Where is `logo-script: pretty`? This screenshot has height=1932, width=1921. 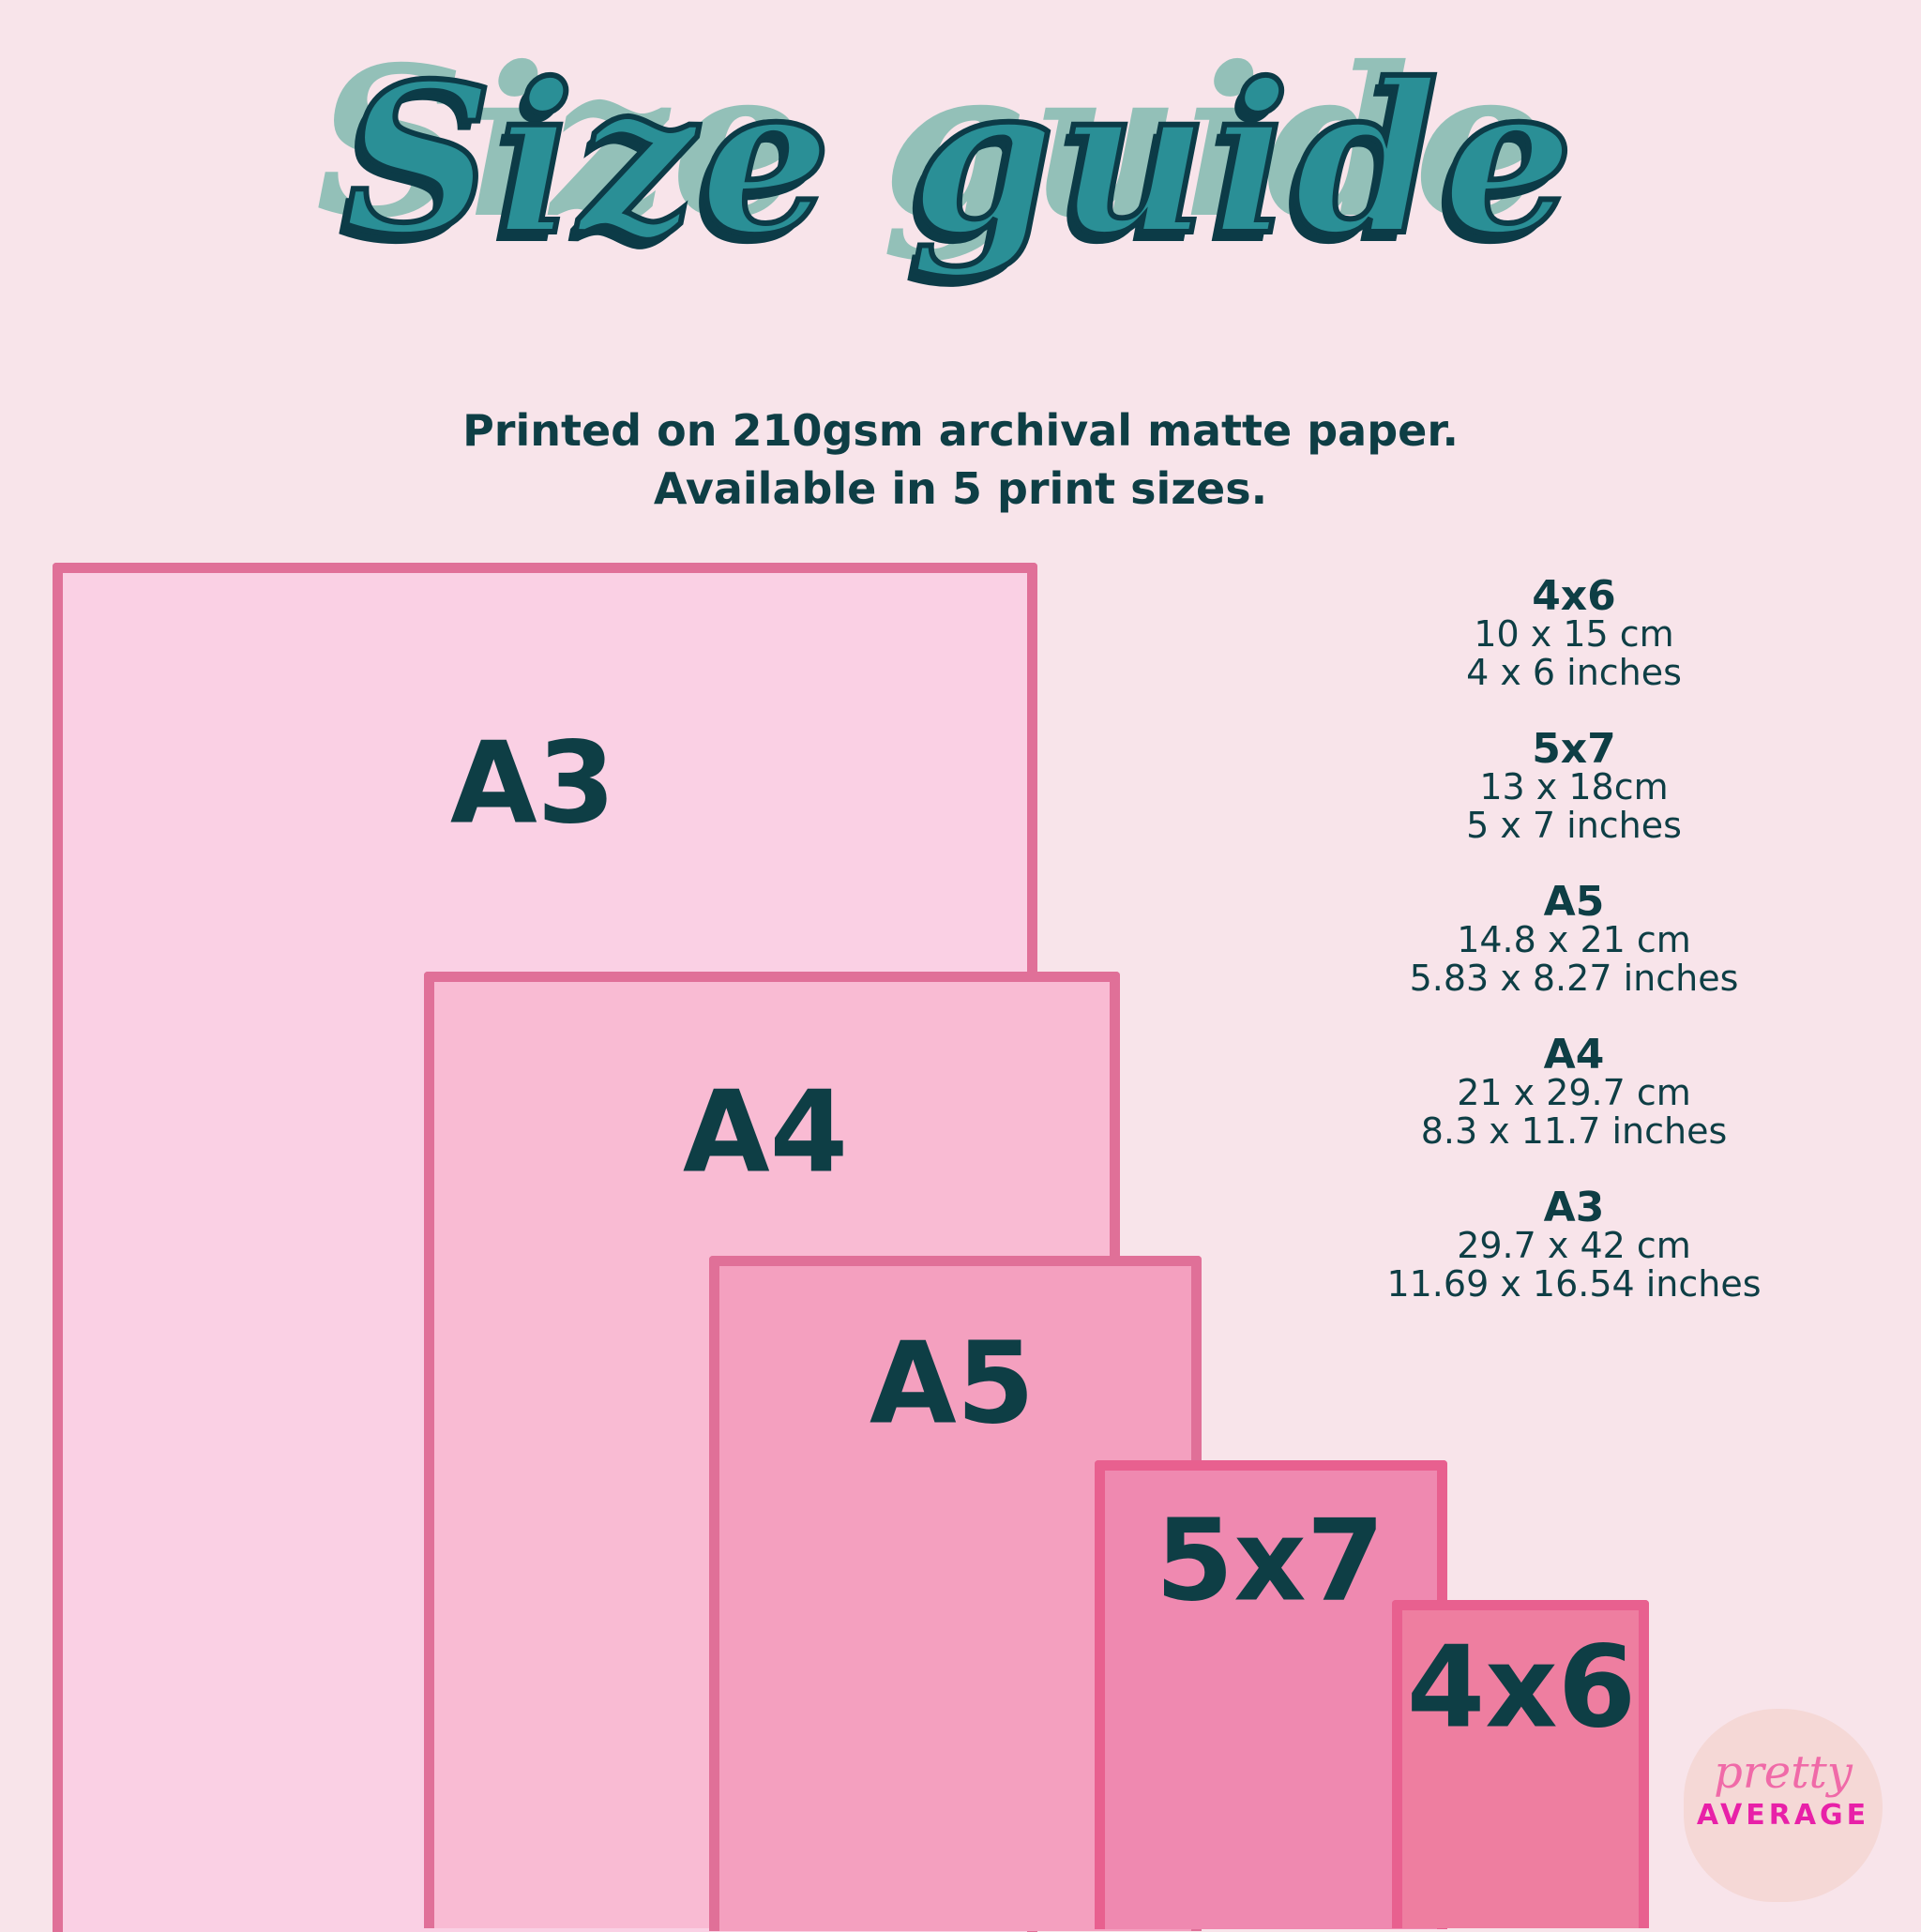
logo-script: pretty is located at coordinates (1783, 1772).